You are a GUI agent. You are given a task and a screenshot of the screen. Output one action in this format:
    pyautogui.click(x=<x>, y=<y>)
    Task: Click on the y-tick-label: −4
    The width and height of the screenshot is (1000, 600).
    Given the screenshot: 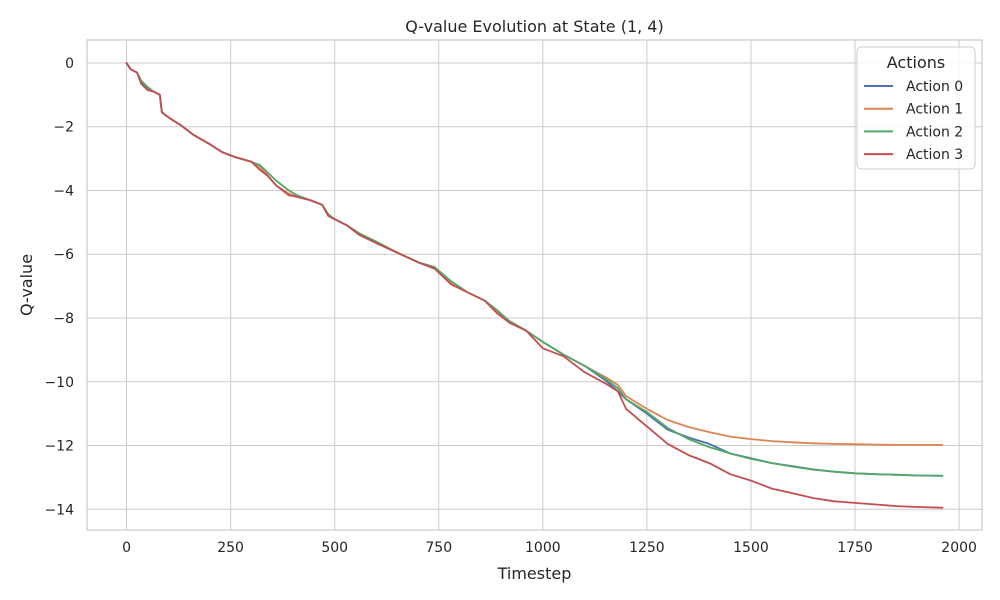 What is the action you would take?
    pyautogui.click(x=63, y=191)
    